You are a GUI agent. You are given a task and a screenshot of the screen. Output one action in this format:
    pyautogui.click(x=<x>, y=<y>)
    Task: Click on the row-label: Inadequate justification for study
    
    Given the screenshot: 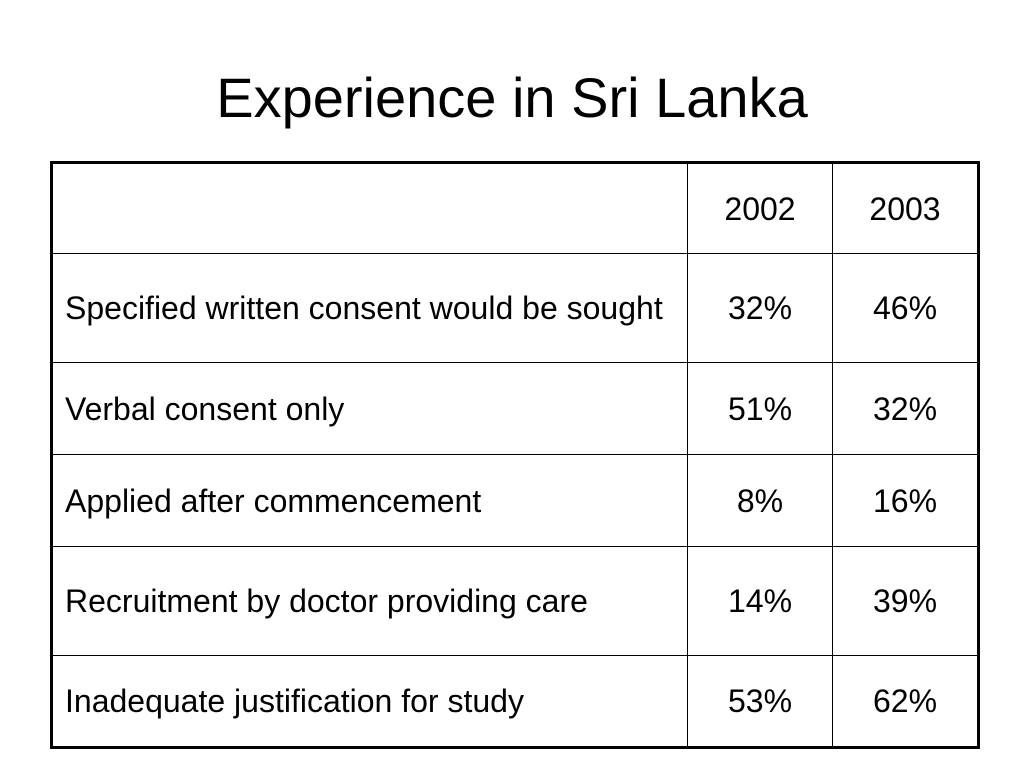 What is the action you would take?
    pyautogui.click(x=369, y=701)
    